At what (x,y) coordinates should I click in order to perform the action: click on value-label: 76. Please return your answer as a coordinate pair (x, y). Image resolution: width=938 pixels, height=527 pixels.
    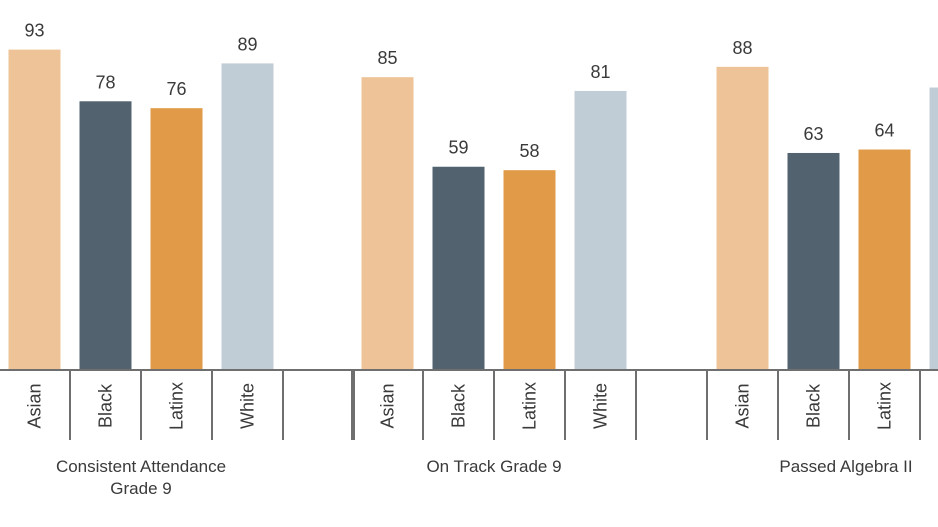
    Looking at the image, I should click on (176, 89).